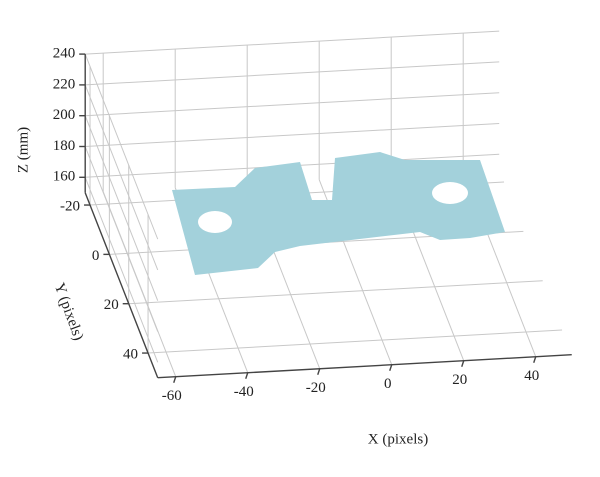 This screenshot has height=477, width=600. What do you see at coordinates (64, 115) in the screenshot?
I see `z-tick-label: 200` at bounding box center [64, 115].